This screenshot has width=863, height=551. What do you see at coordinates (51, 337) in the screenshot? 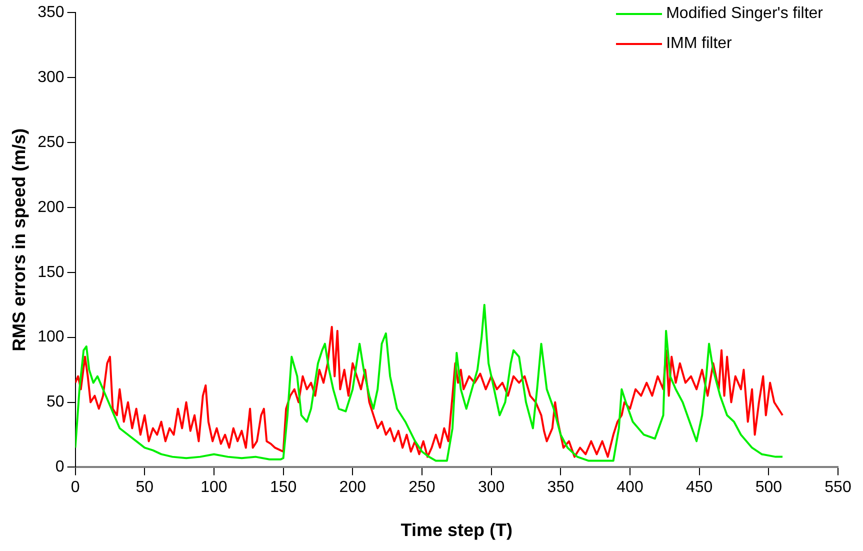
I see `y-tick-label: 100` at bounding box center [51, 337].